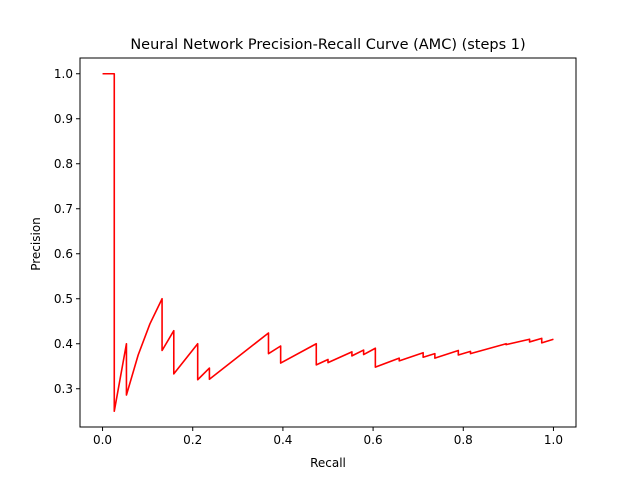  What do you see at coordinates (63, 209) in the screenshot?
I see `y-tick-label: 0.7` at bounding box center [63, 209].